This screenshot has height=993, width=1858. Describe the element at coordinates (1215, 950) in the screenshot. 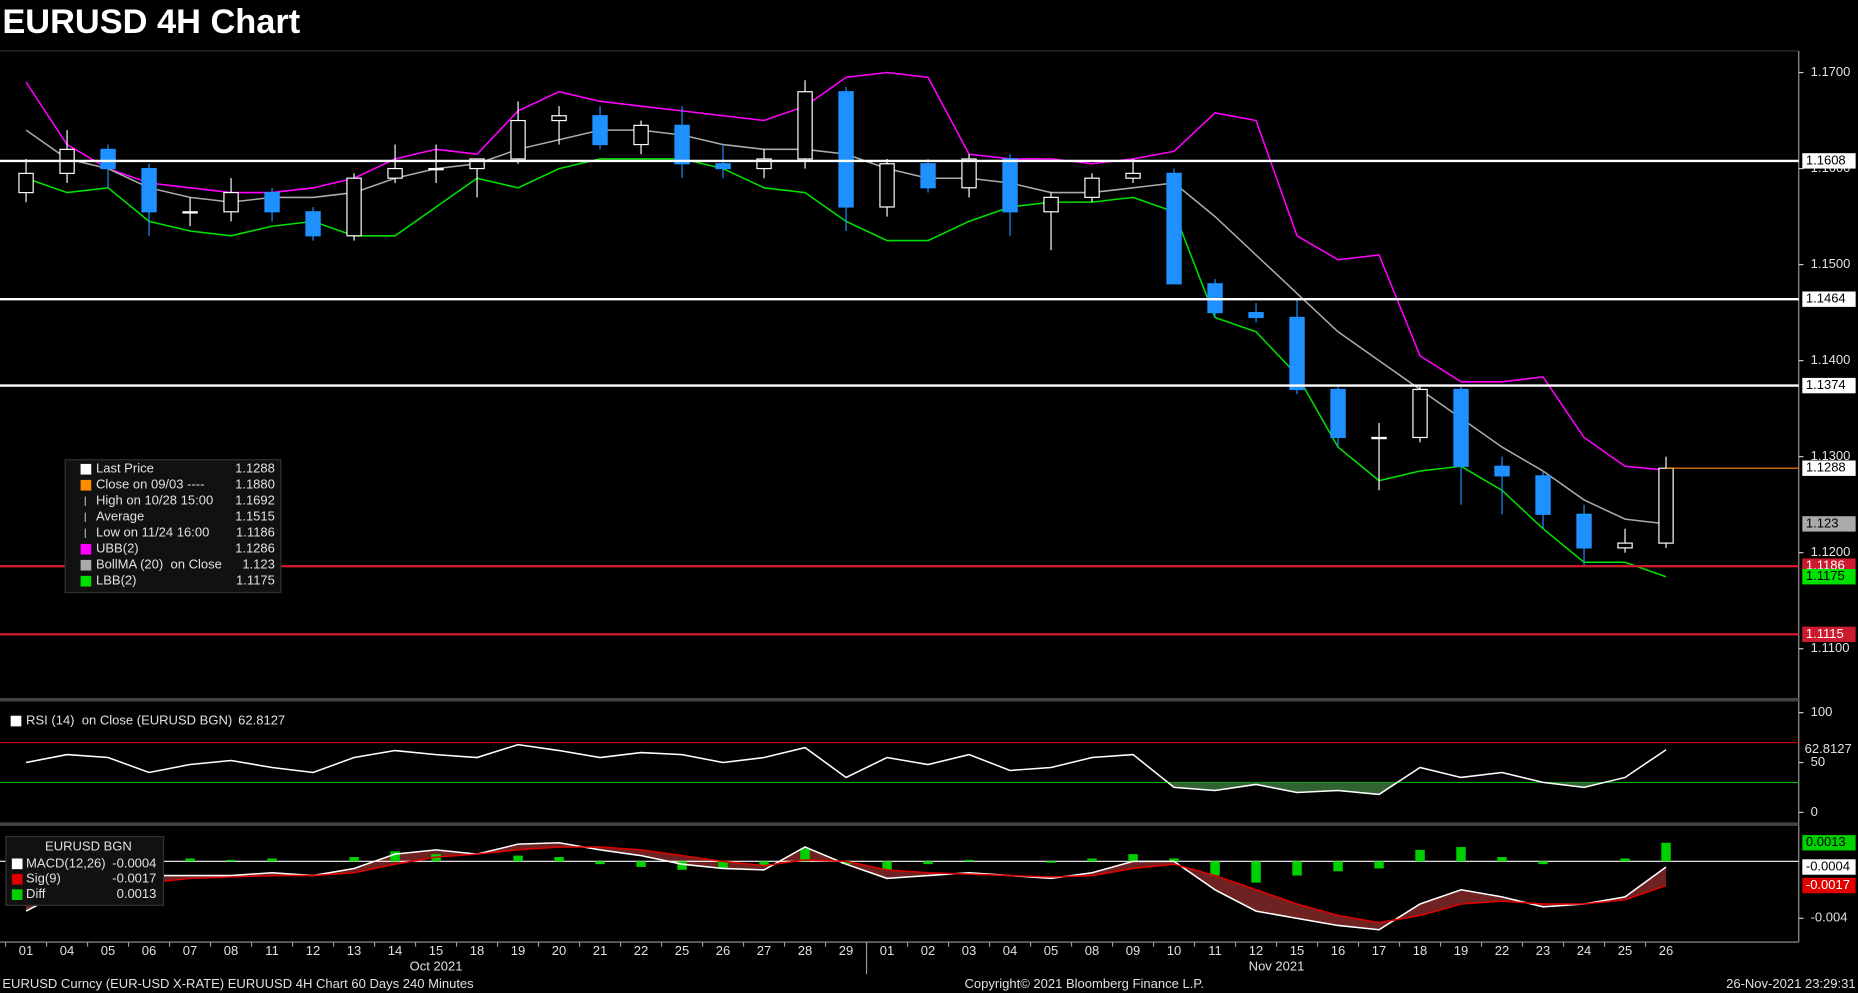

I see `x-tick-label: 11` at that location.